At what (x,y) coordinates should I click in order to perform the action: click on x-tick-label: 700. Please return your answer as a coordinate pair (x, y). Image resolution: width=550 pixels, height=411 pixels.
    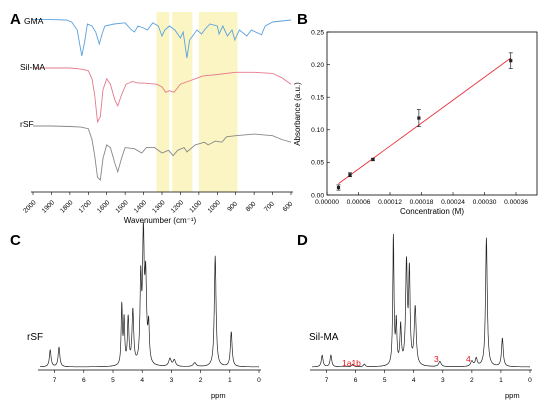
    Looking at the image, I should click on (269, 206).